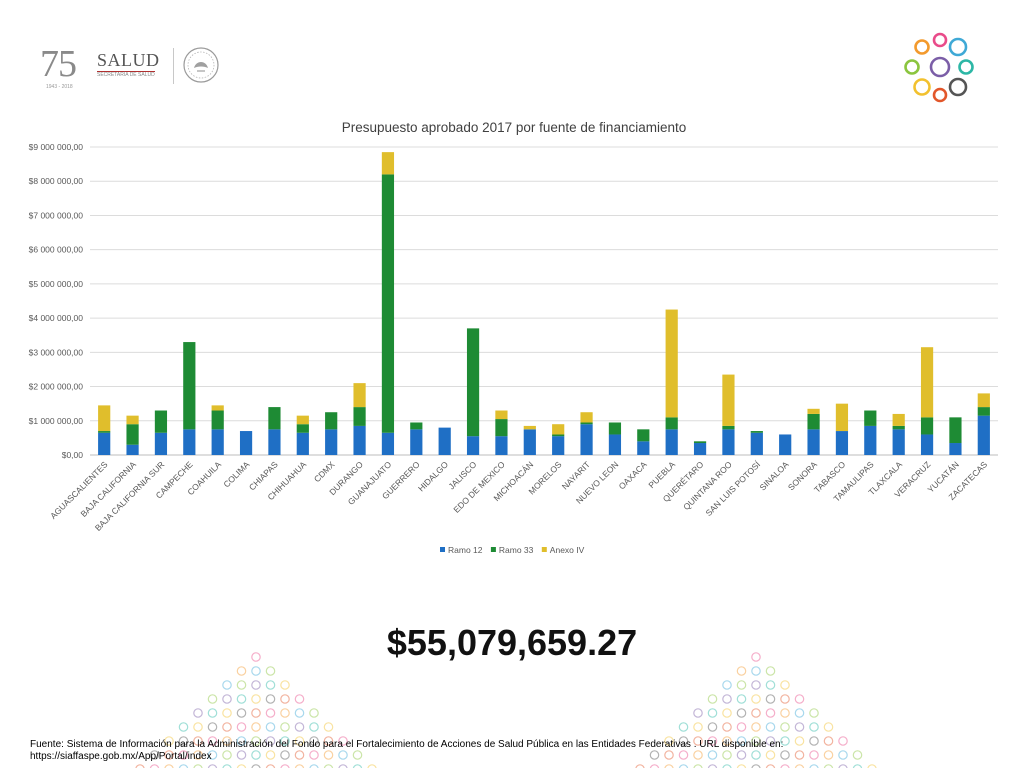  What do you see at coordinates (274, 442) in the screenshot?
I see `bar-ramo-12-chiapas` at bounding box center [274, 442].